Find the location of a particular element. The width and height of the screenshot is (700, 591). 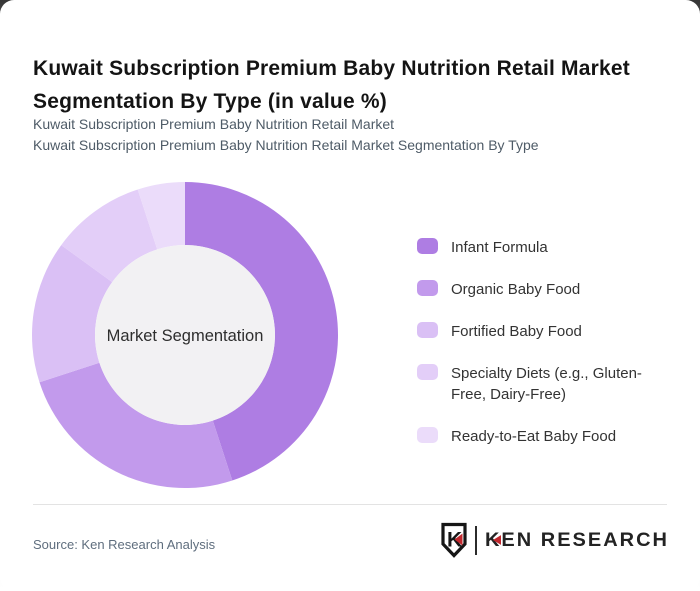

source-note: Source: Ken Research Analysis is located at coordinates (124, 544).